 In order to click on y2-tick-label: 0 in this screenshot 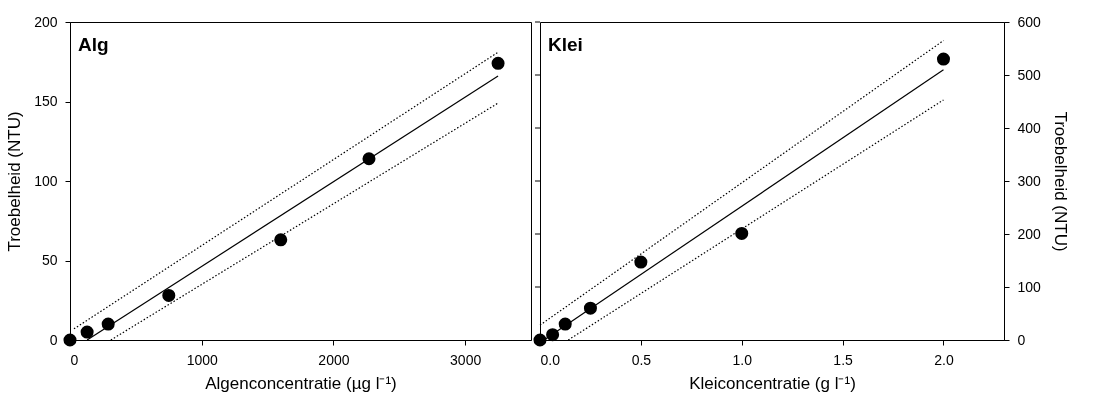, I will do `click(1021, 339)`.